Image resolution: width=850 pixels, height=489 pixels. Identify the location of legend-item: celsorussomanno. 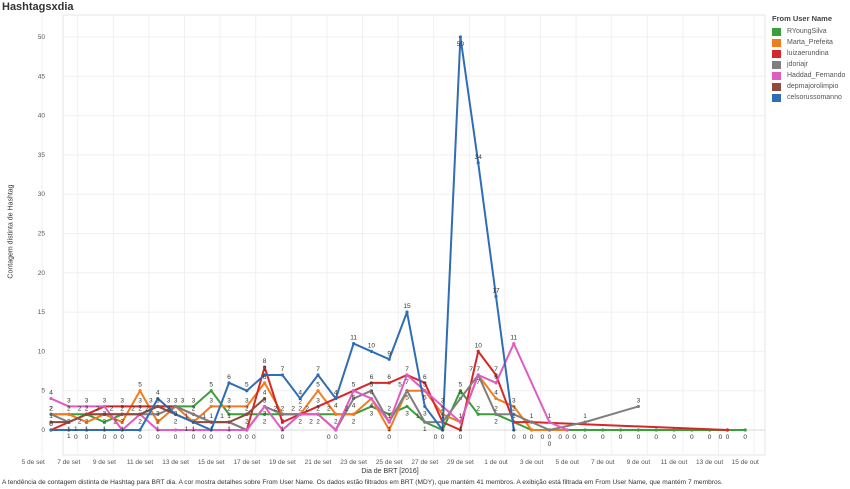
(808, 97).